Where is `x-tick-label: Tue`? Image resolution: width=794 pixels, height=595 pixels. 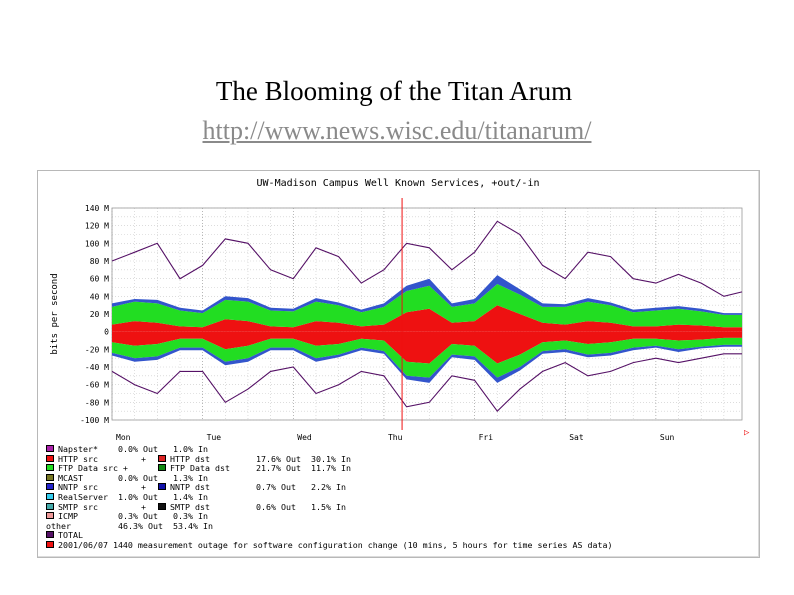
x-tick-label: Tue is located at coordinates (214, 437).